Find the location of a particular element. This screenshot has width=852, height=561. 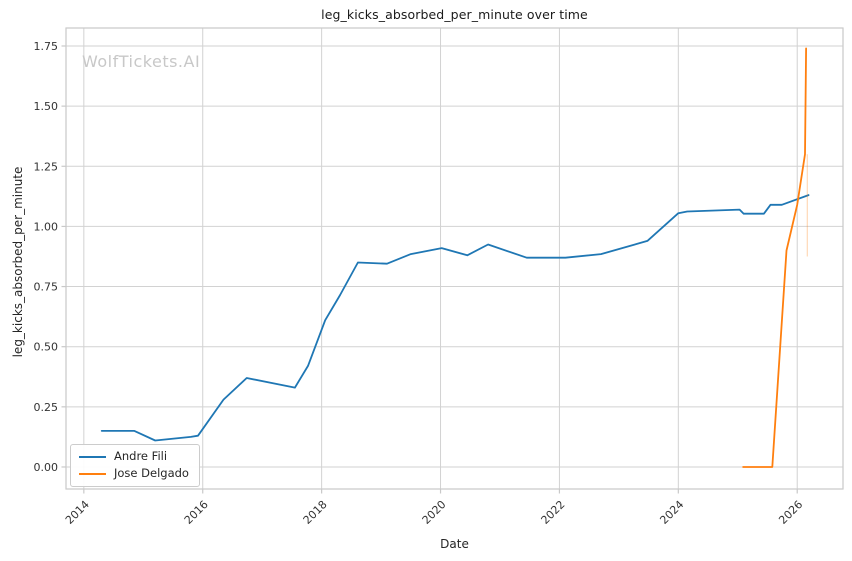

x-tick-label: 2018 is located at coordinates (315, 512).